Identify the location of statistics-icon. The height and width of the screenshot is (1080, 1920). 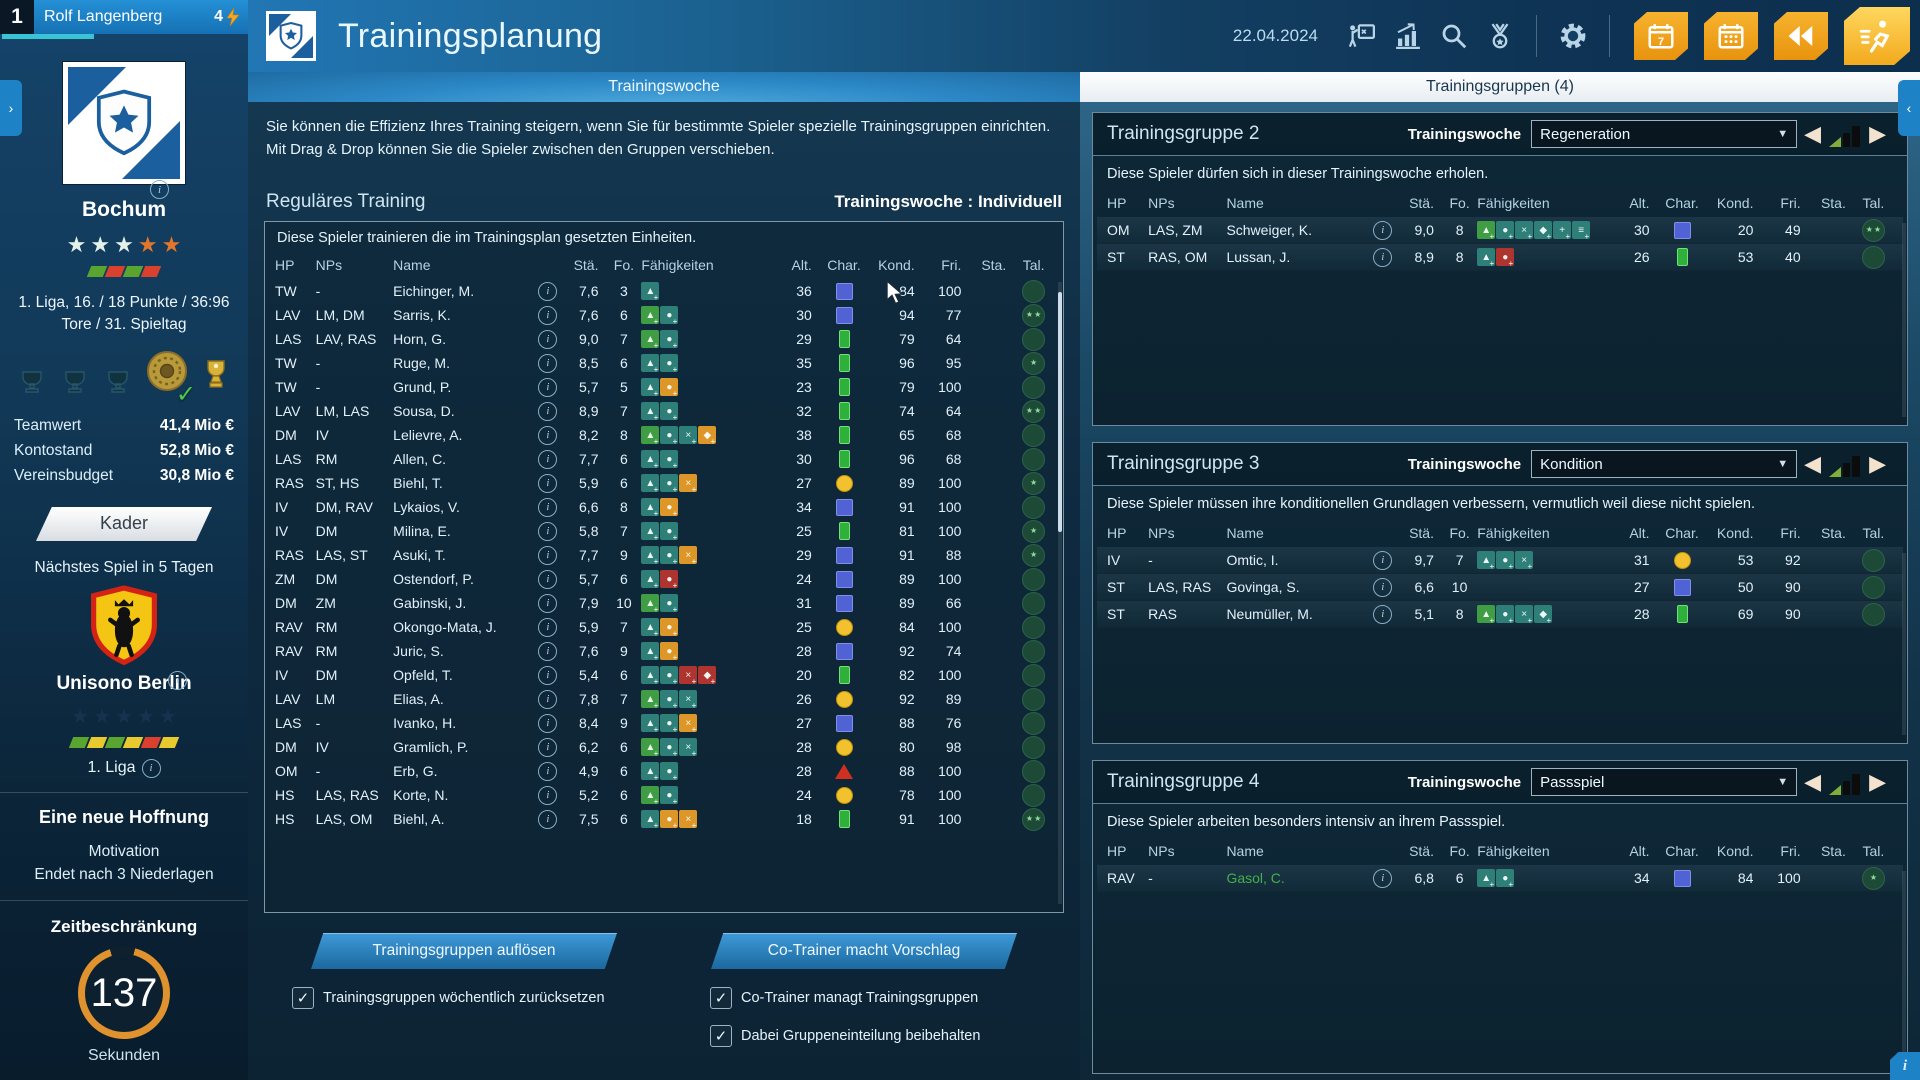
(1408, 36).